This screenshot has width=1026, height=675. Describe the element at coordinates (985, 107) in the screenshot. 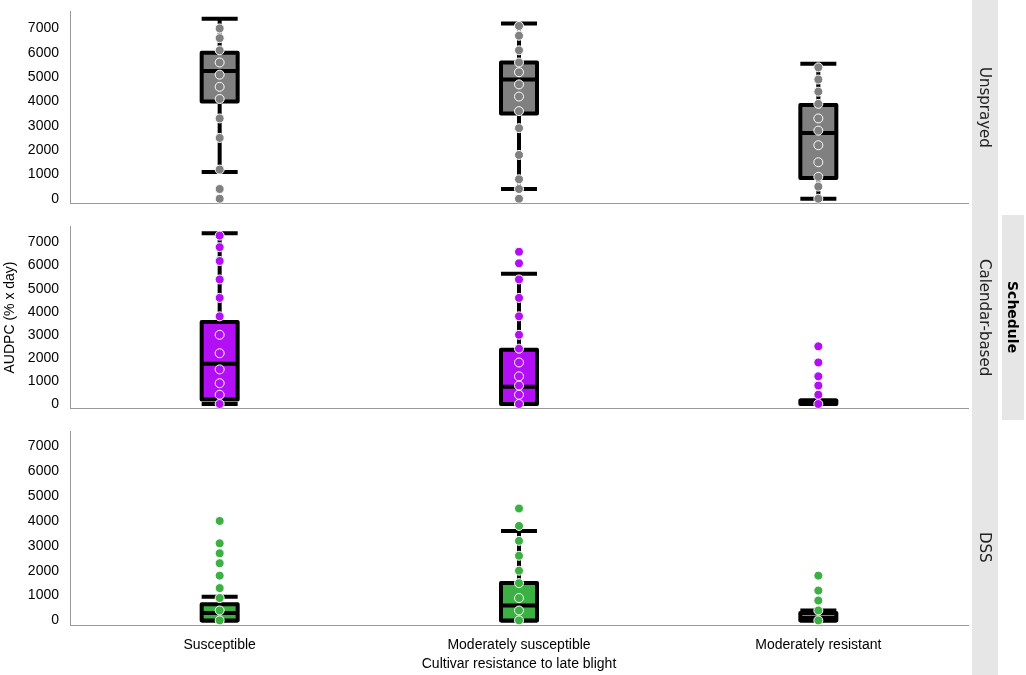

I see `text: Unsprayed` at that location.